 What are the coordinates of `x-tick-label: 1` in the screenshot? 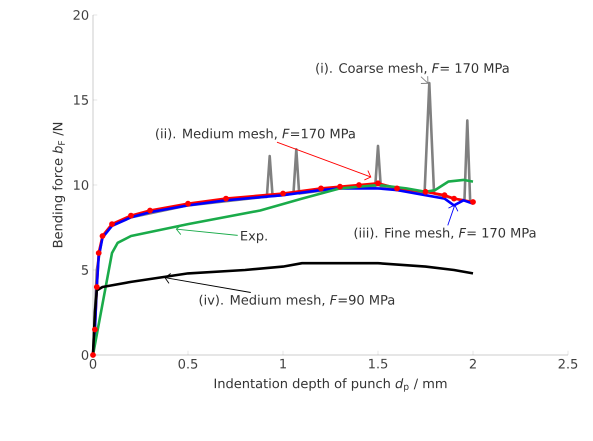 It's located at (283, 363).